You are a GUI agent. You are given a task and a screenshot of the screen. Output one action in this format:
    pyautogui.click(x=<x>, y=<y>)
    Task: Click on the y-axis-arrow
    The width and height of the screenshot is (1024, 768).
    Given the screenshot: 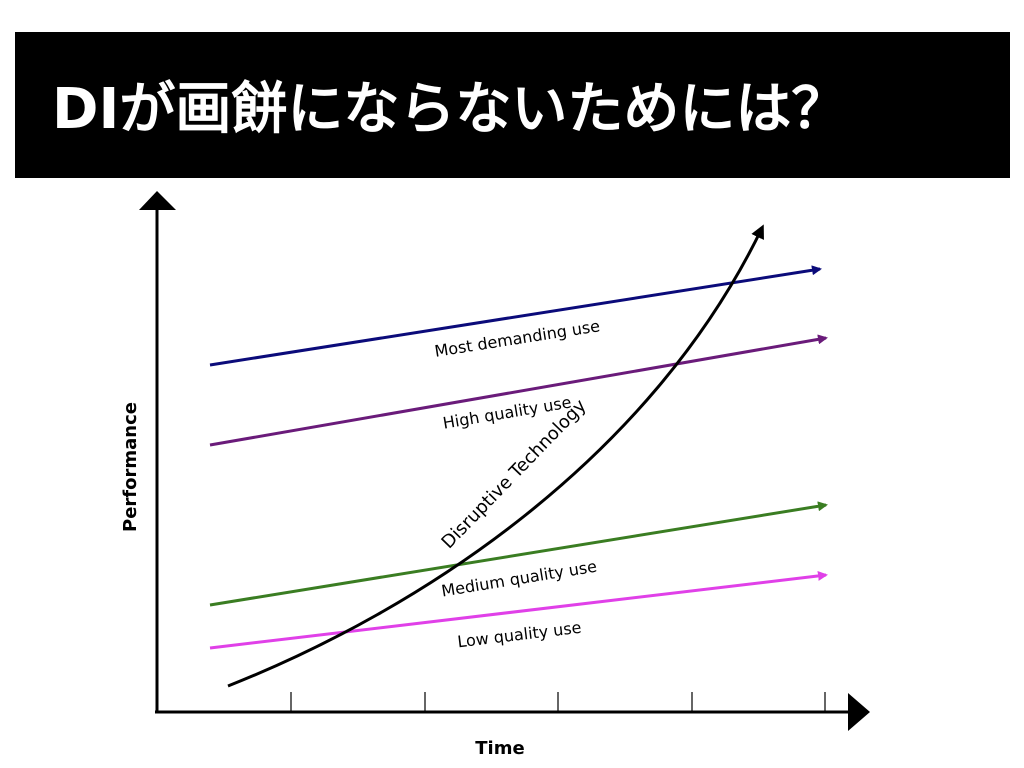 What is the action you would take?
    pyautogui.click(x=157, y=200)
    